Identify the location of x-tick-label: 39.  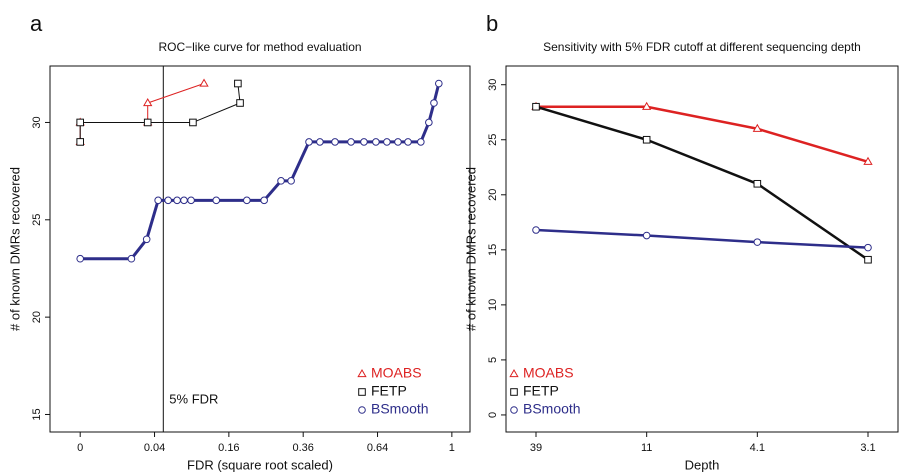
(536, 448).